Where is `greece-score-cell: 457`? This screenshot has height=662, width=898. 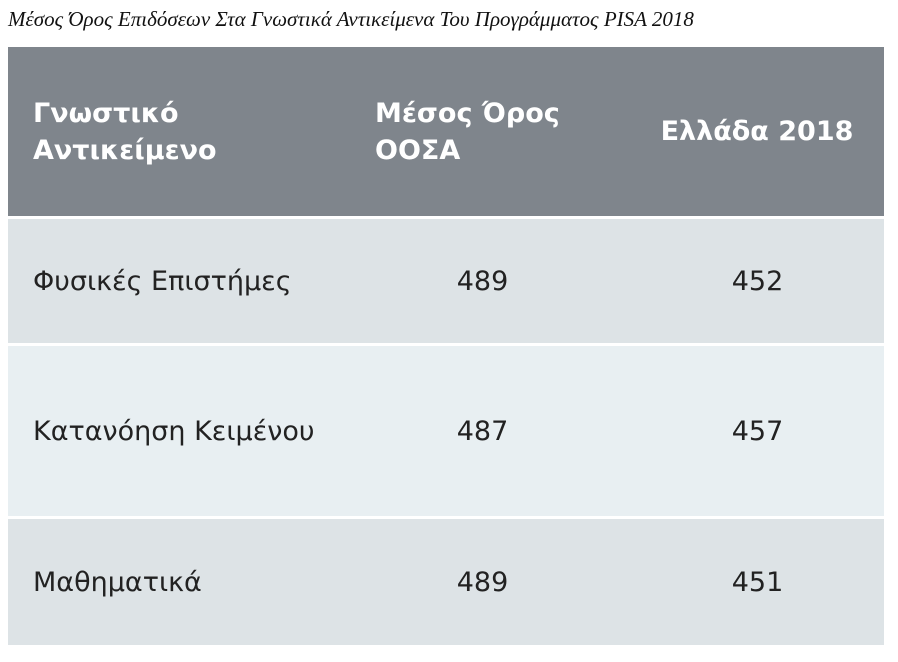
greece-score-cell: 457 is located at coordinates (757, 432).